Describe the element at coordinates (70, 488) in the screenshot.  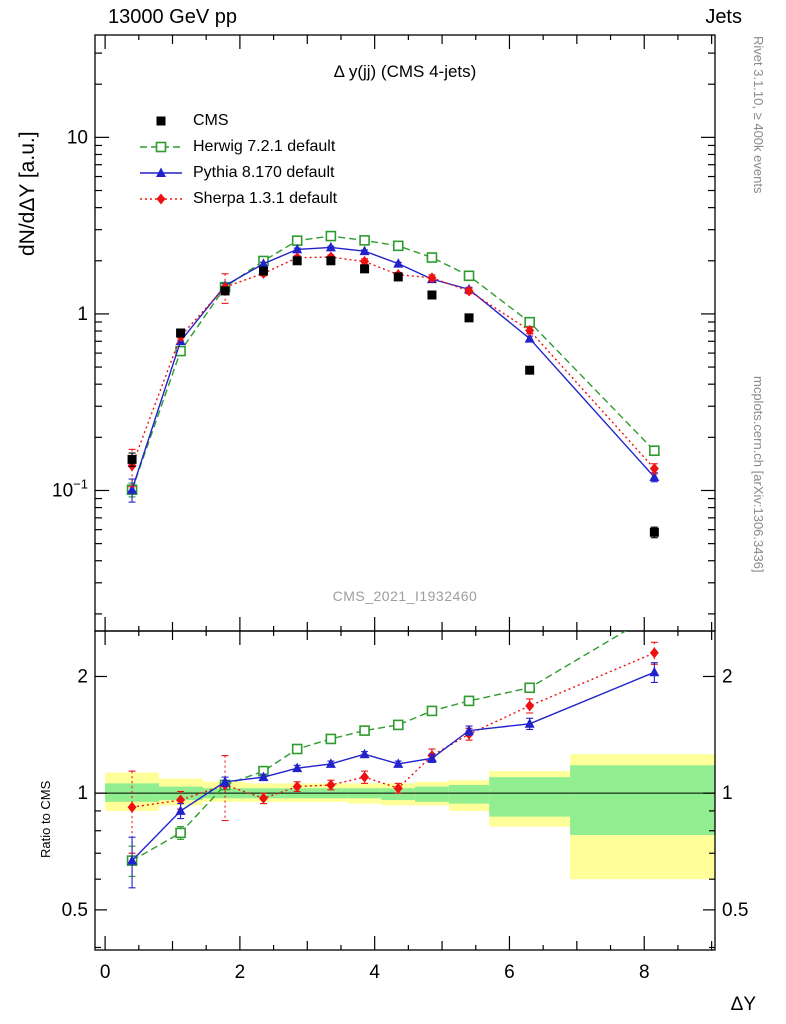
I see `svg-text: 10−1` at that location.